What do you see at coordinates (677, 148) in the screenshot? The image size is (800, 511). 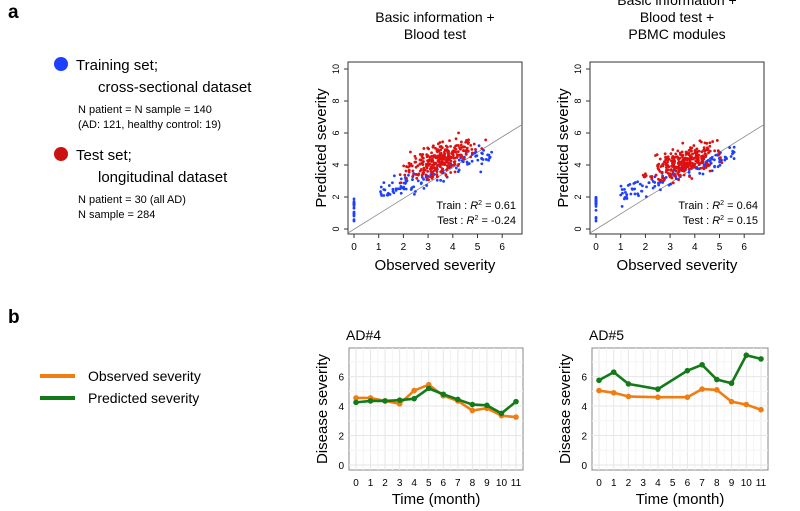 I see `plot-frame` at bounding box center [677, 148].